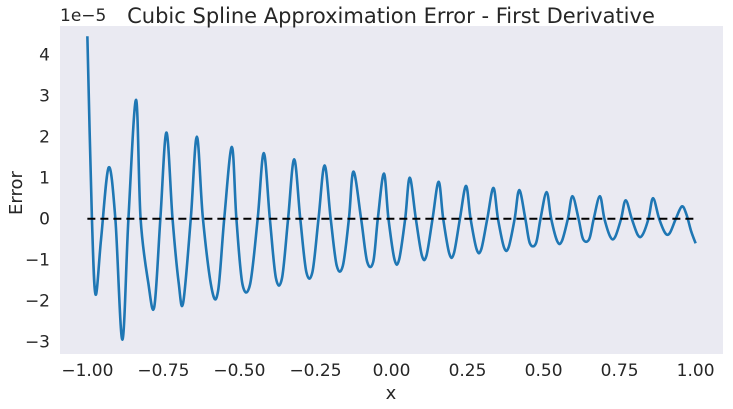 The height and width of the screenshot is (409, 733). I want to click on x-tick-label: −0.50, so click(239, 371).